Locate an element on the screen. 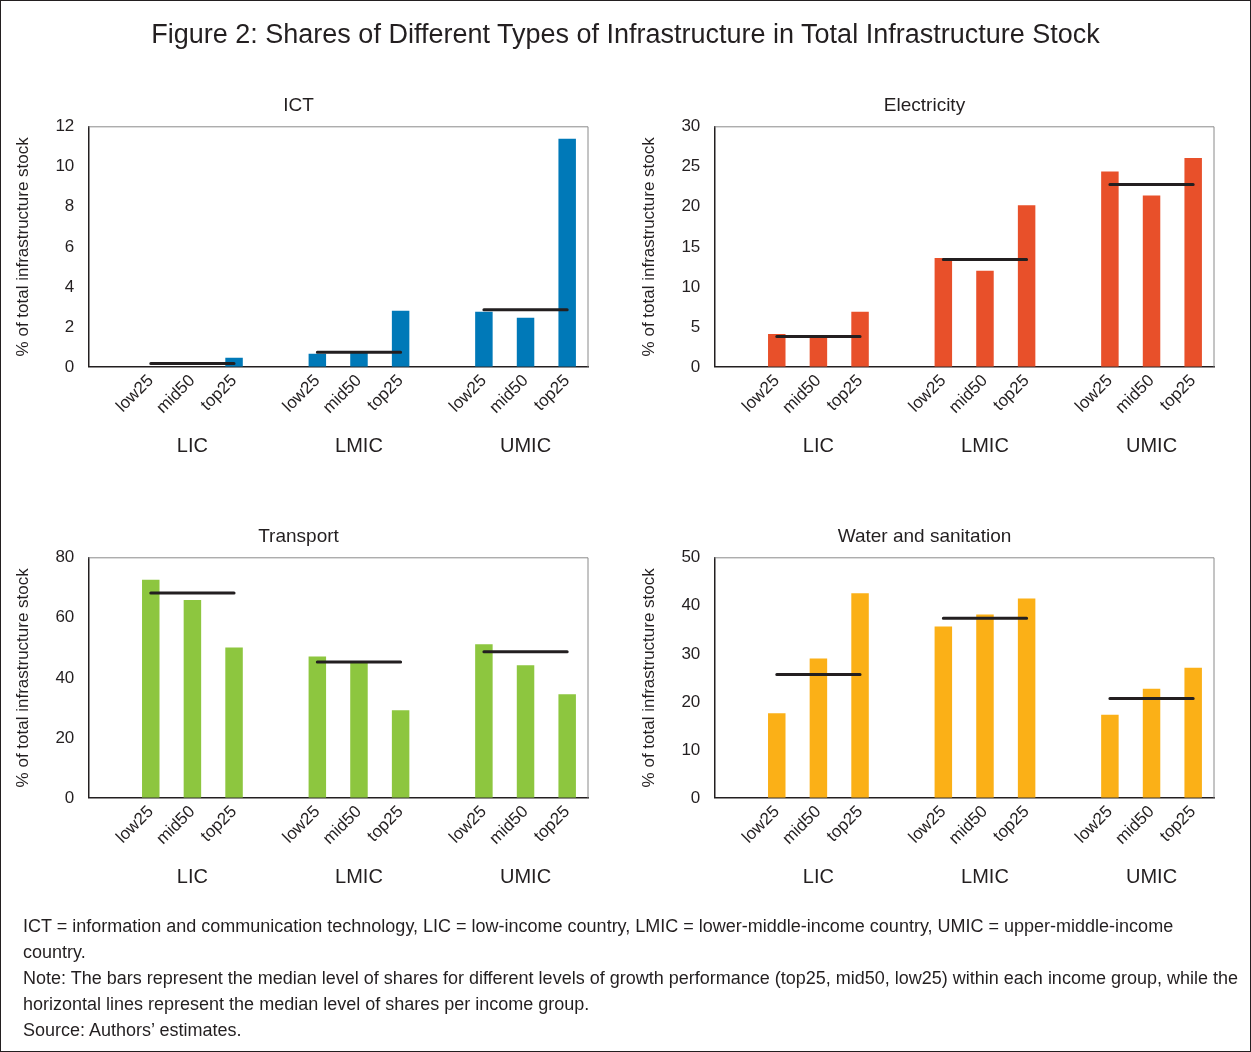  y-tick-label: 6 is located at coordinates (69, 246).